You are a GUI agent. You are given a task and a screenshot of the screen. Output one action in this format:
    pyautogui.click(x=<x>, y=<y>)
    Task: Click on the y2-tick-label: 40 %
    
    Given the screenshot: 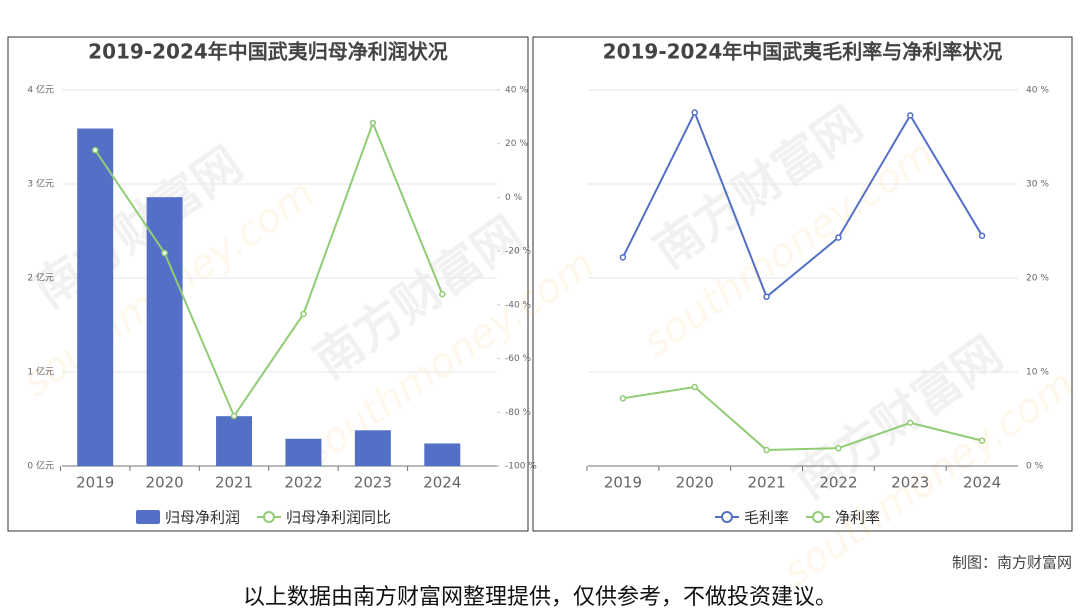 What is the action you would take?
    pyautogui.click(x=516, y=91)
    